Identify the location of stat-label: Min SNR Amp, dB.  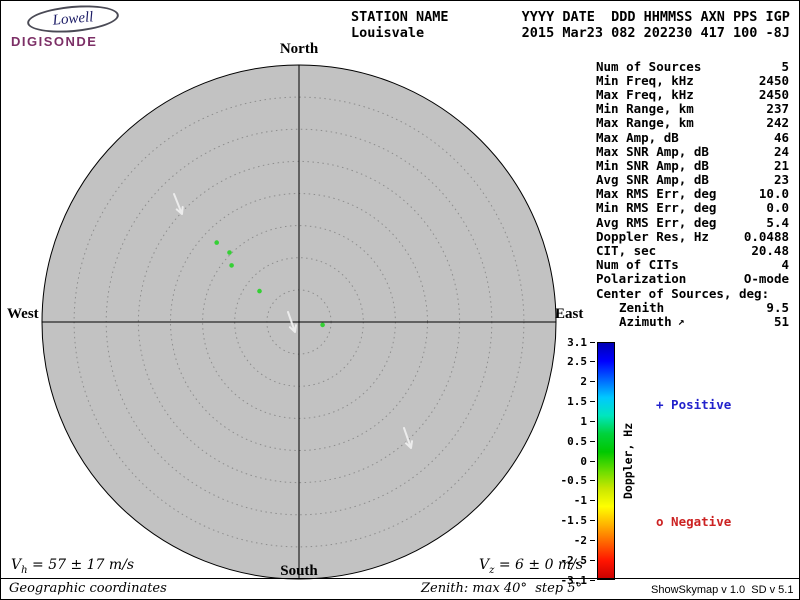
(652, 165).